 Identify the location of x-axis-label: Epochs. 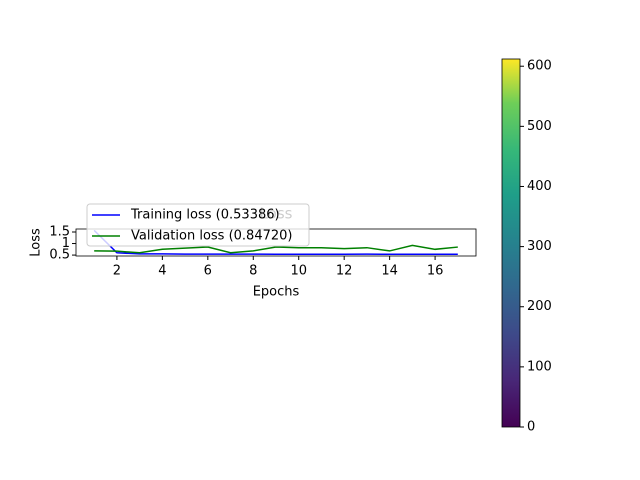
(276, 292).